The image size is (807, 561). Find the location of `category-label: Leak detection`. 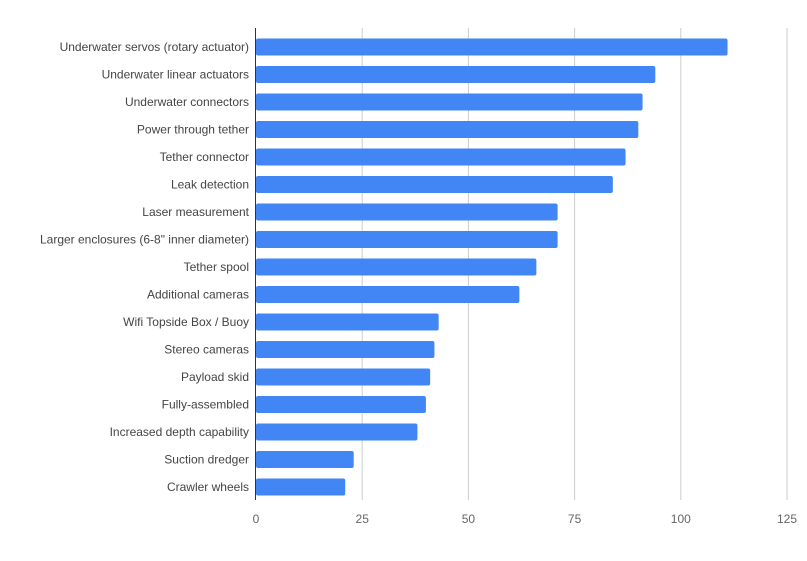

category-label: Leak detection is located at coordinates (210, 185).